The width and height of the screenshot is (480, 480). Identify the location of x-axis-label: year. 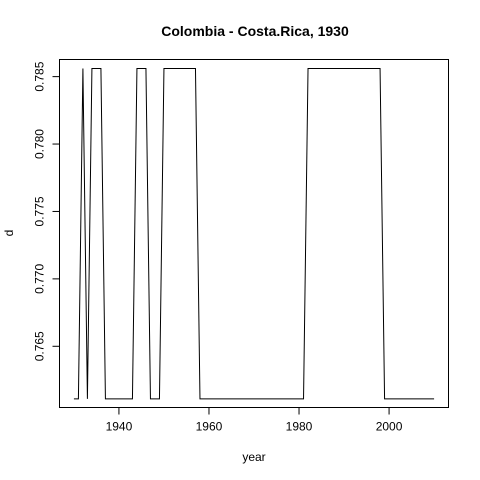
(253, 457).